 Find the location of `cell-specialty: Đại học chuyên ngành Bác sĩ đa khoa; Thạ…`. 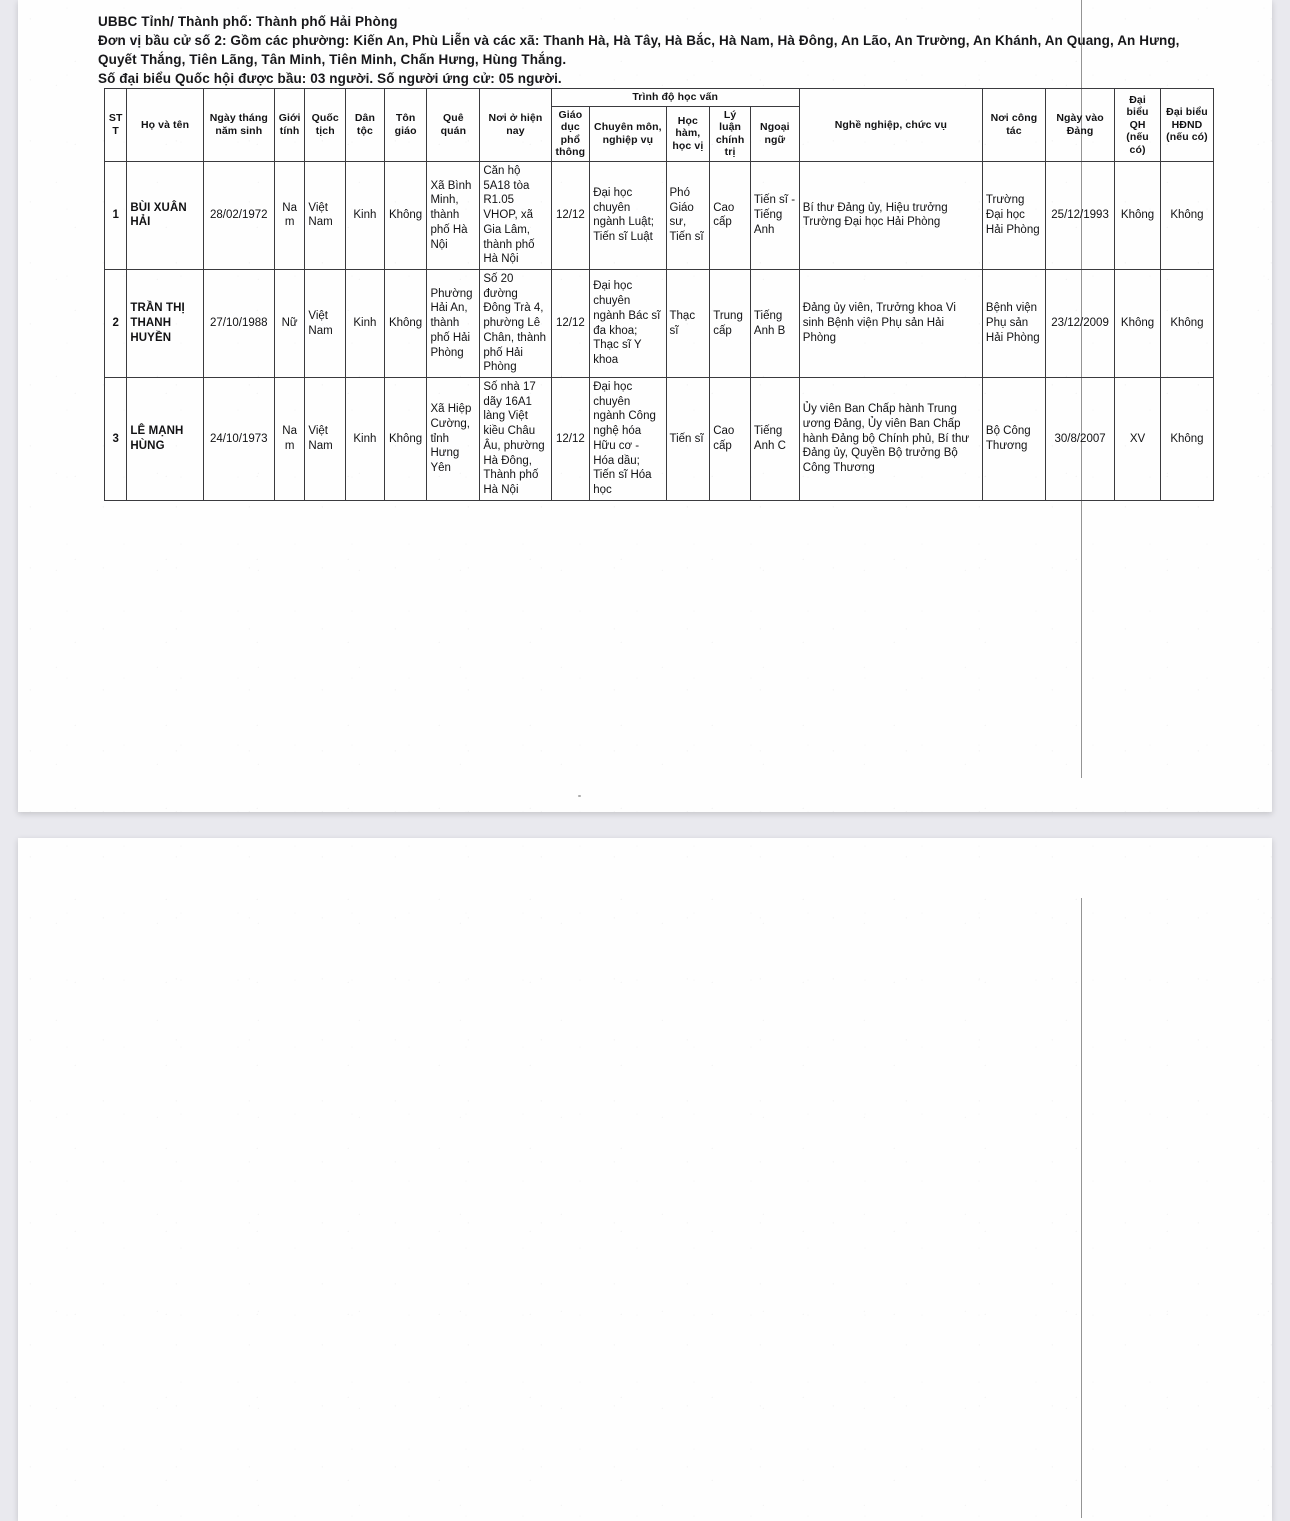

cell-specialty: Đại học chuyên ngành Bác sĩ đa khoa; Thạ… is located at coordinates (628, 323).